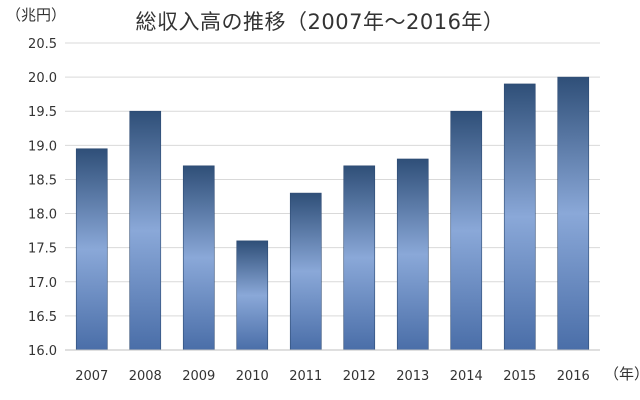 Image resolution: width=640 pixels, height=400 pixels. I want to click on bar-2015, so click(519, 217).